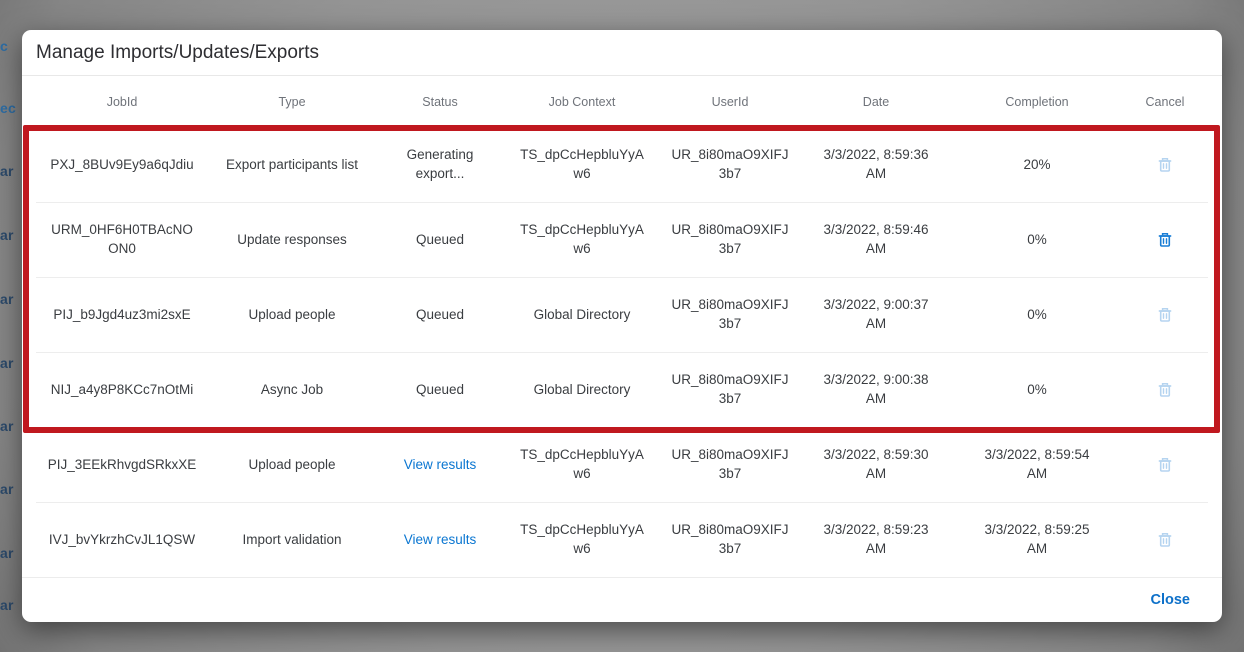  What do you see at coordinates (292, 239) in the screenshot?
I see `cell-type: Update responses` at bounding box center [292, 239].